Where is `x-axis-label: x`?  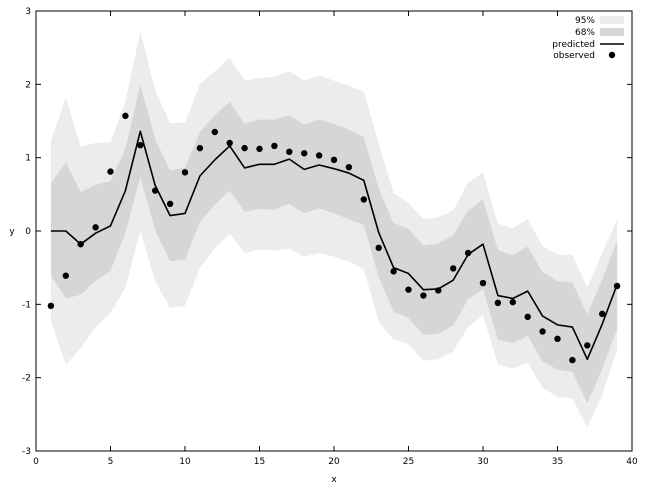 x-axis-label: x is located at coordinates (334, 480).